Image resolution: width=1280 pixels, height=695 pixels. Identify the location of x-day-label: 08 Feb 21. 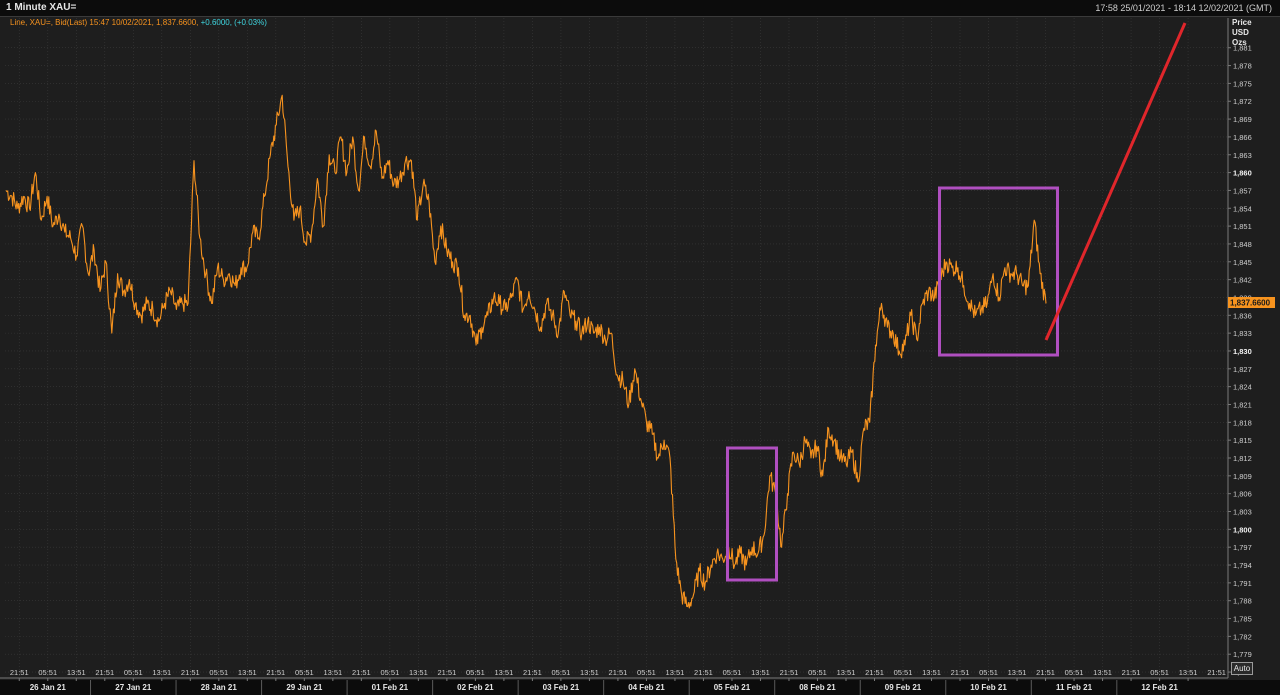
(817, 687).